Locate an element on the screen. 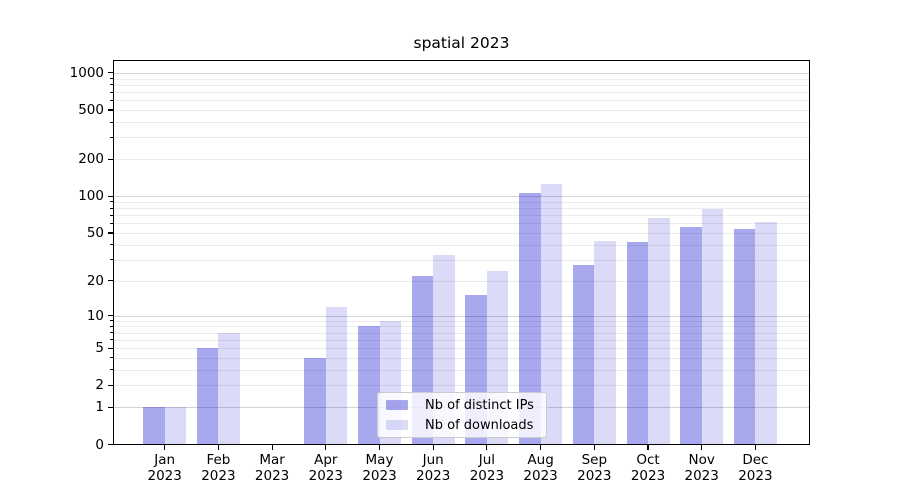 The height and width of the screenshot is (500, 900). bar-nb-of-distinct-ips-aug is located at coordinates (530, 318).